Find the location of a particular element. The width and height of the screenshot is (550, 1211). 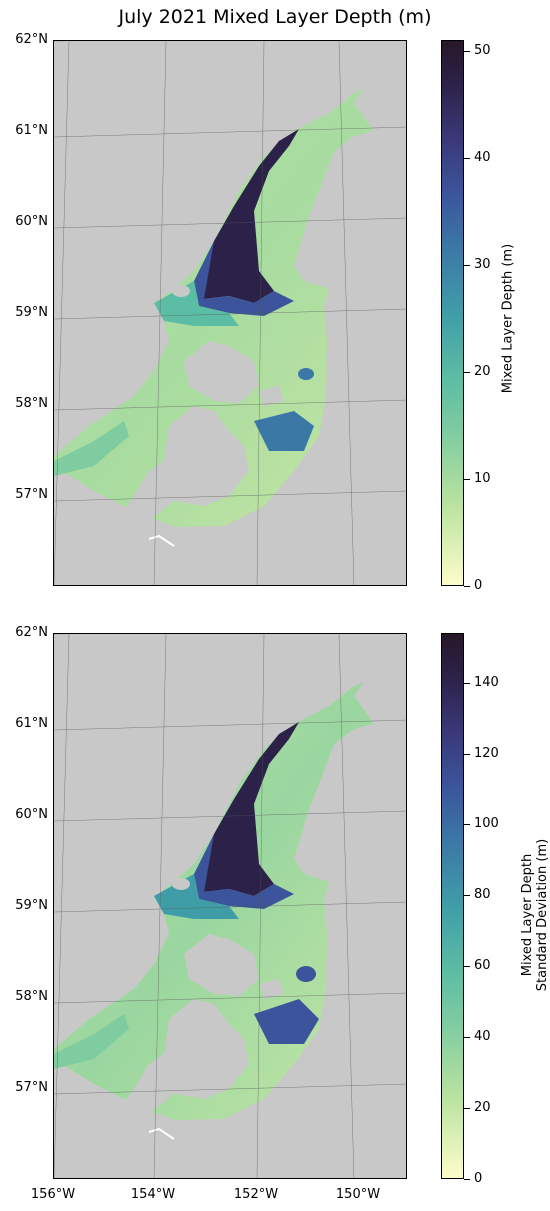

figure-title: July 2021 Mixed Layer Depth (m) is located at coordinates (275, 17).